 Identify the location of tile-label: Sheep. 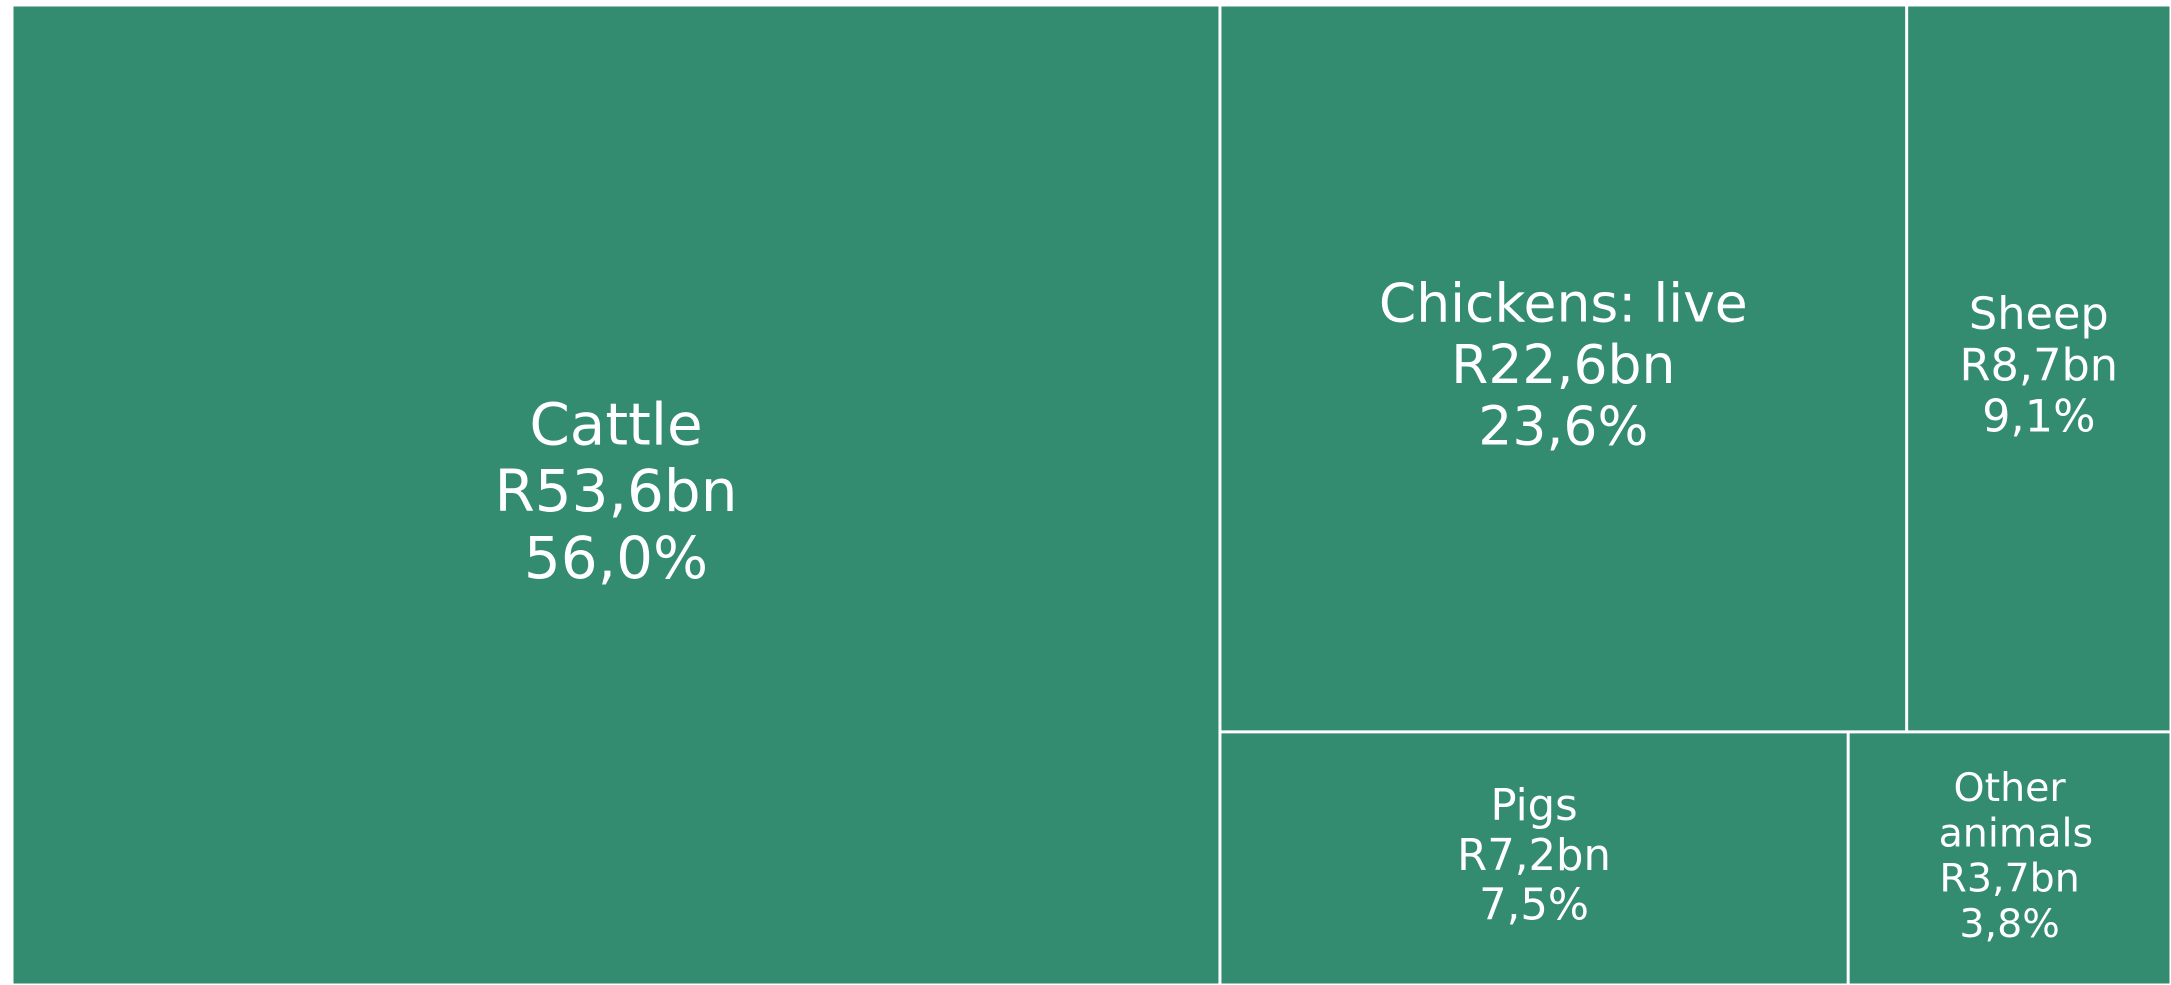
(2039, 314).